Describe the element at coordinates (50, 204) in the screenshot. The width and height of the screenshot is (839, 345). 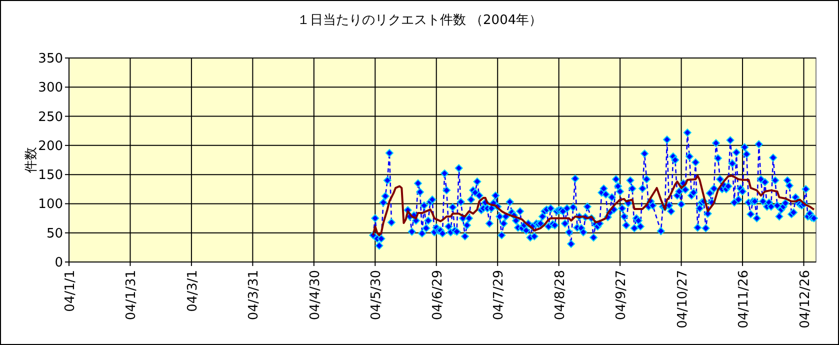
I see `y-tick-label: 100` at that location.